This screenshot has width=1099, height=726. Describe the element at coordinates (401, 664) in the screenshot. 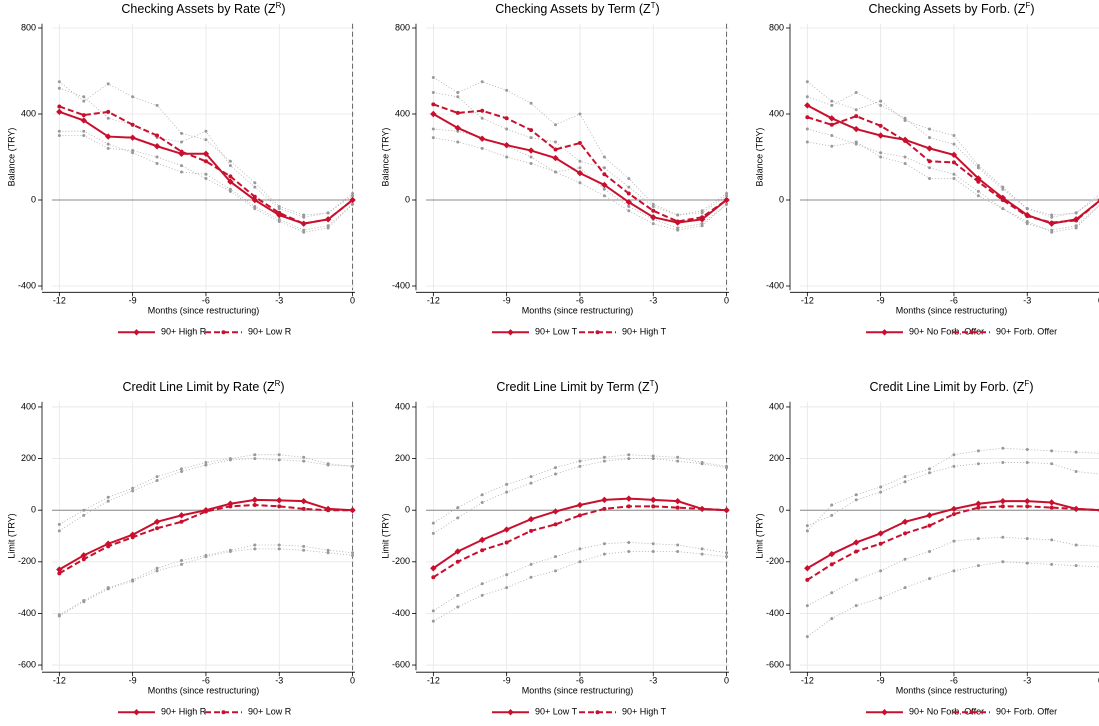

I see `y-tick-label: -600` at that location.